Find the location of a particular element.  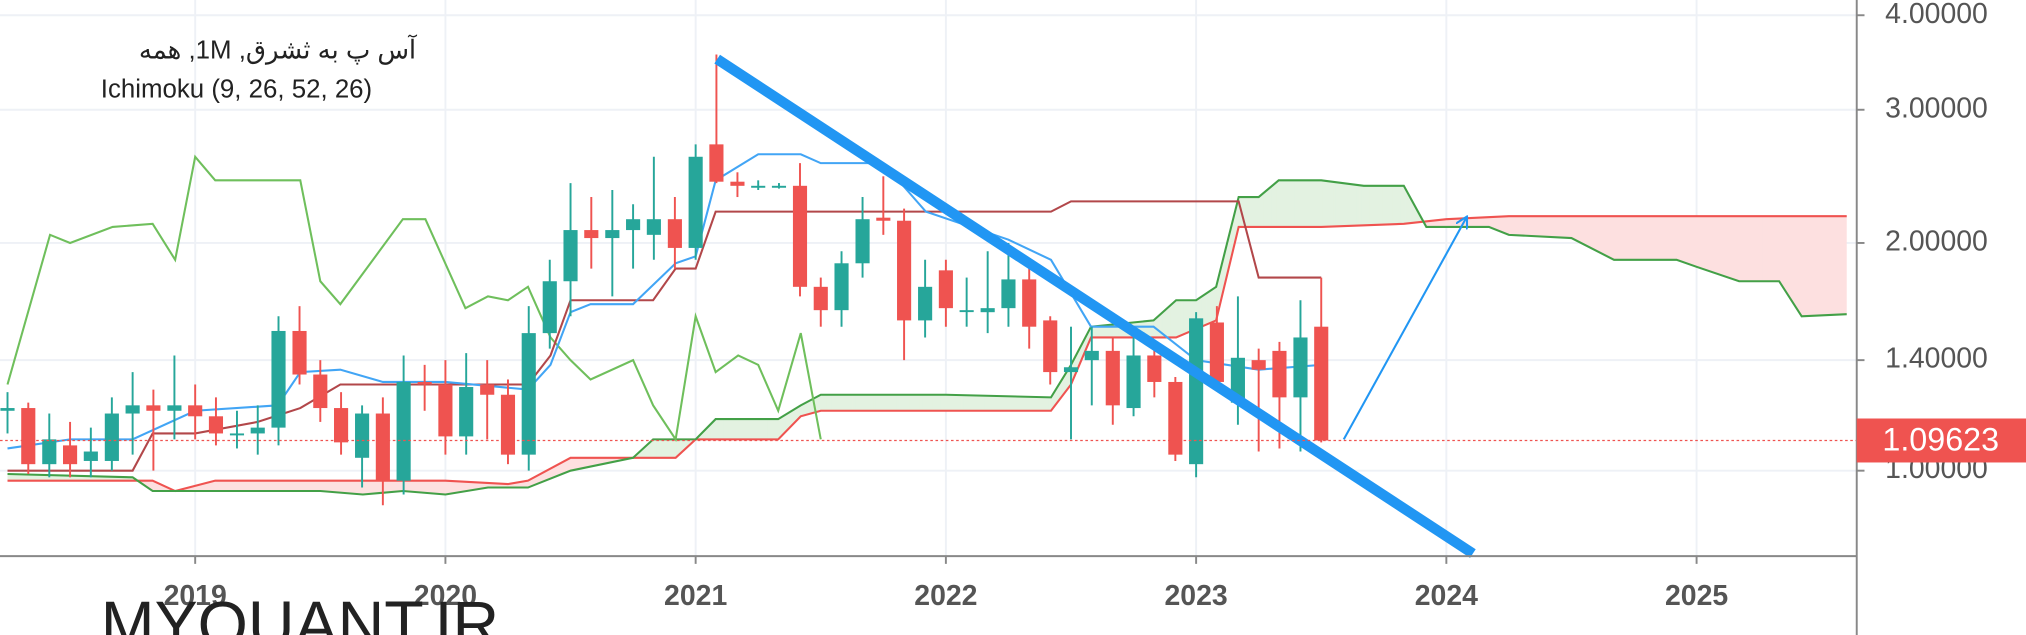

legend-indicator: Ichimoku (9, 26, 52, 26) is located at coordinates (236, 89).